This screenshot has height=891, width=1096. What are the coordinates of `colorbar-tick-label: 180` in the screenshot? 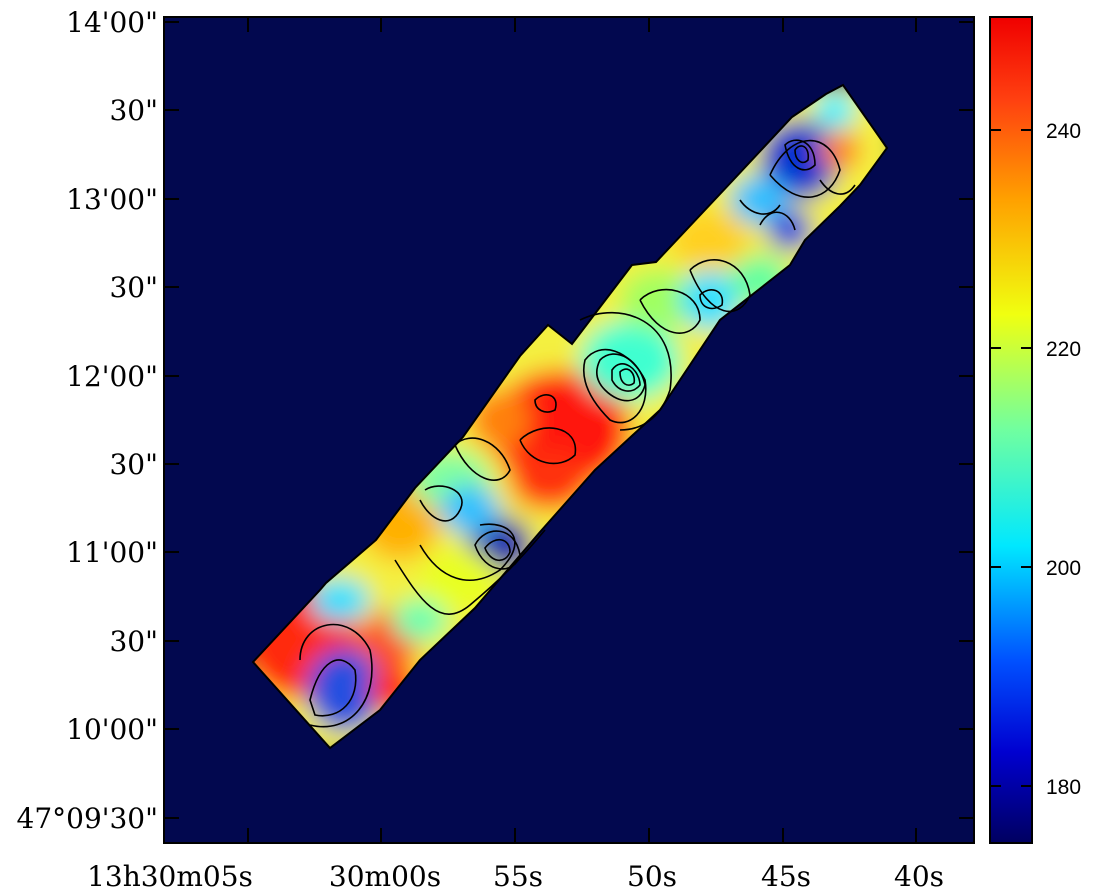 It's located at (1063, 787).